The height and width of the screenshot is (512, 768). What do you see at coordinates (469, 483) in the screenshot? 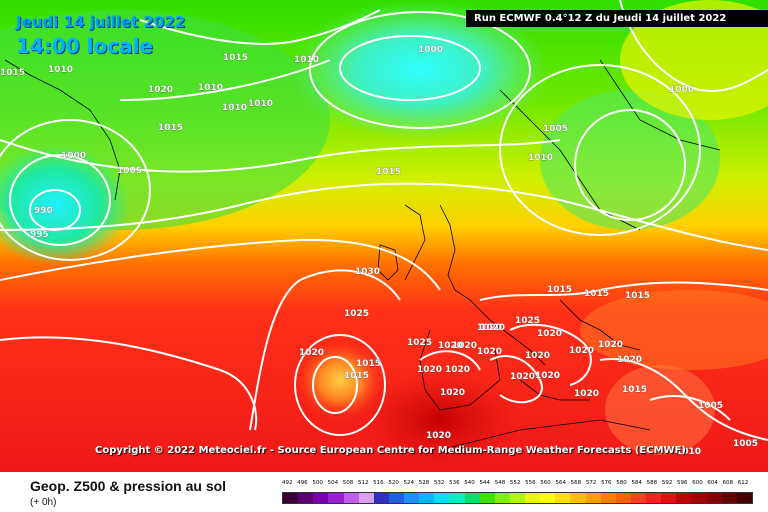
I see `color-scale-value: 540` at bounding box center [469, 483].